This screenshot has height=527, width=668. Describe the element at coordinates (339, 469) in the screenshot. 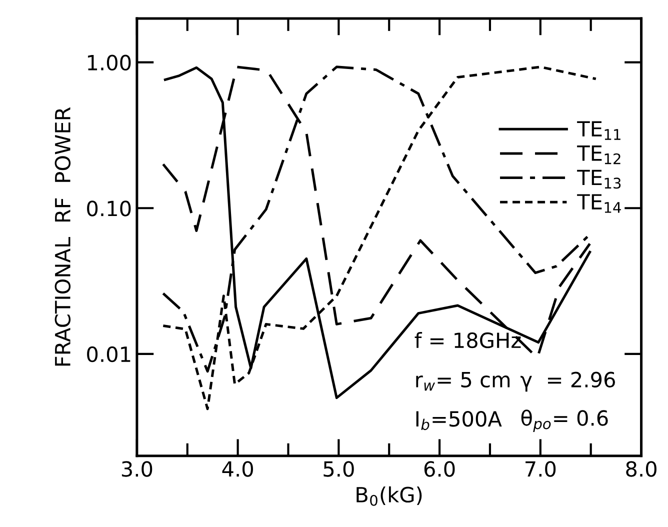

I see `x-tick-label: 5.0` at that location.